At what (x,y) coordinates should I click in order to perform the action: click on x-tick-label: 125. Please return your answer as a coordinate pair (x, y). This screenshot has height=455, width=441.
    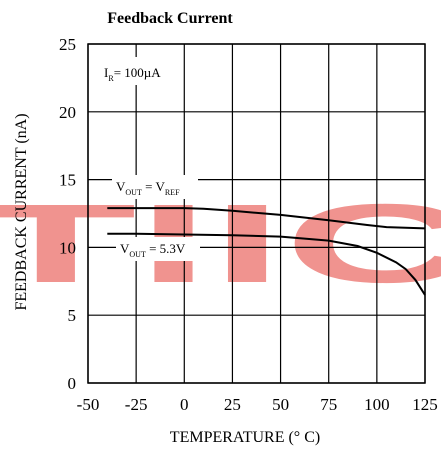
    Looking at the image, I should click on (425, 404).